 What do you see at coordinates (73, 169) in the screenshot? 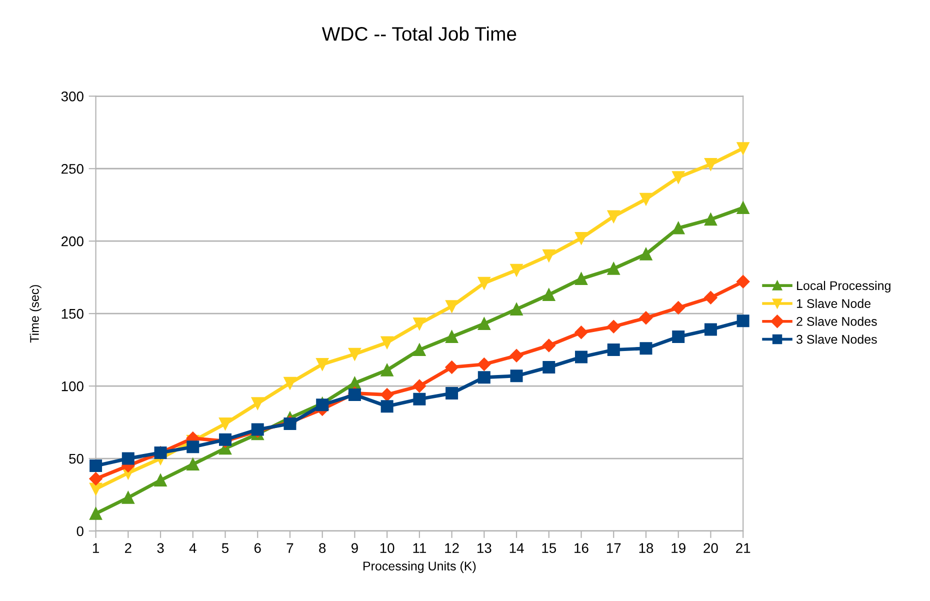
I see `y-tick-label: 250` at bounding box center [73, 169].